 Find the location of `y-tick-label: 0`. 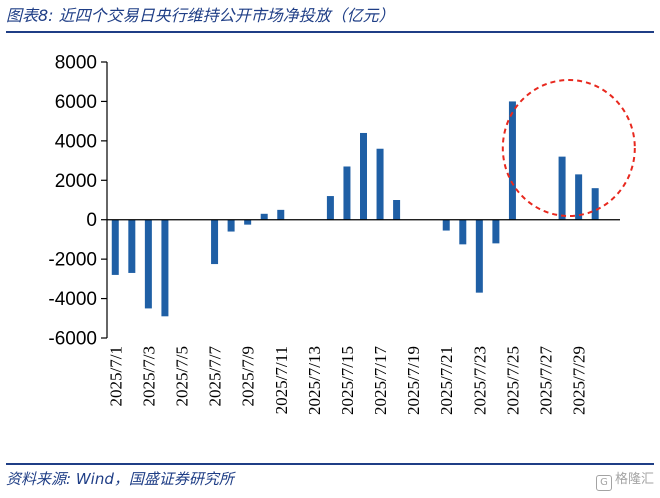

y-tick-label: 0 is located at coordinates (91, 220).